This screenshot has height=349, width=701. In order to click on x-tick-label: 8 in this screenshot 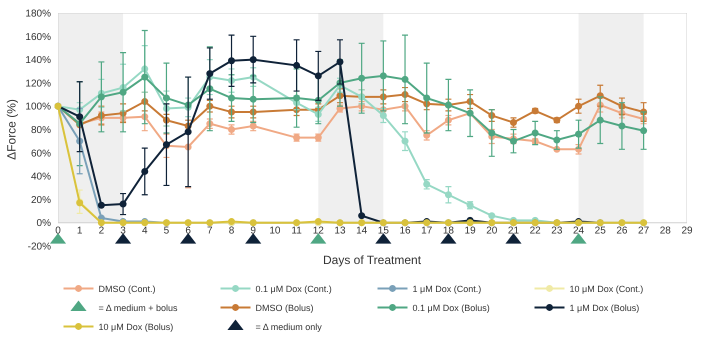, I will do `click(231, 231)`.